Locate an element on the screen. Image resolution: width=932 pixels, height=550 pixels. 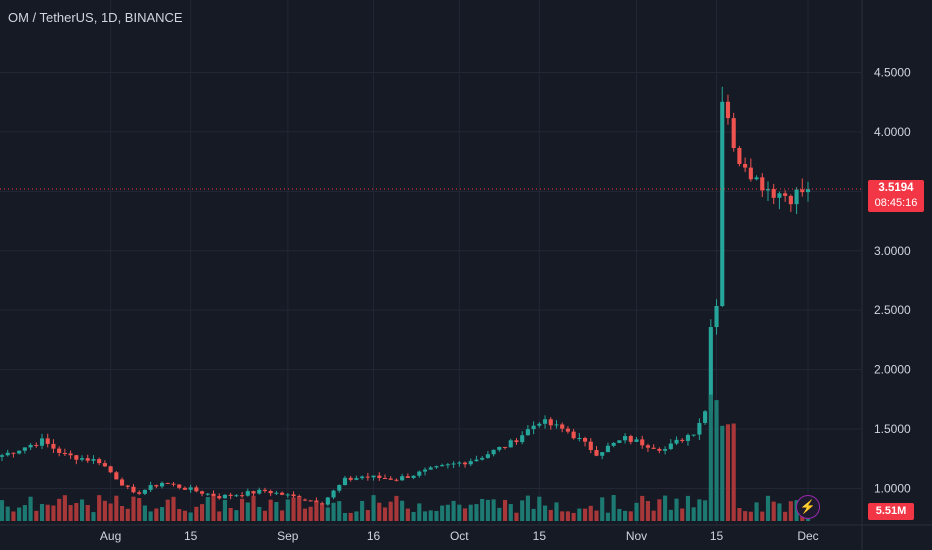
price-scale-label: 2.5000 is located at coordinates (892, 310).